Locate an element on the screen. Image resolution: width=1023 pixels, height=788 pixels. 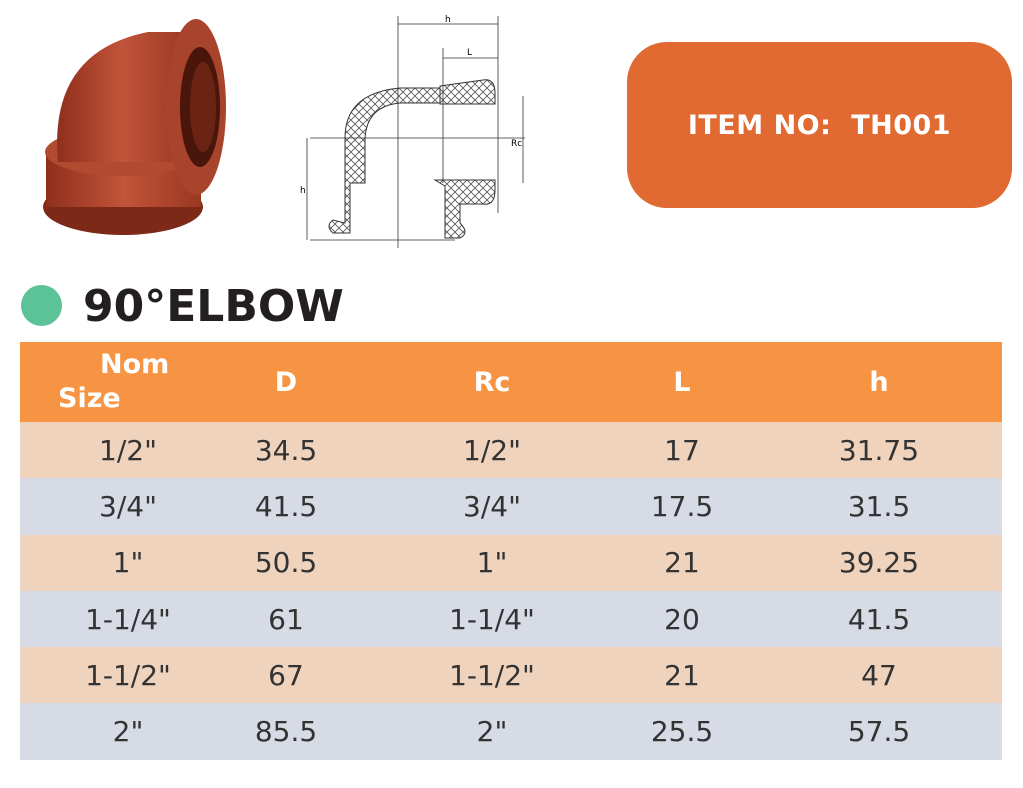
cell-nom-size: 1" is located at coordinates (128, 563).